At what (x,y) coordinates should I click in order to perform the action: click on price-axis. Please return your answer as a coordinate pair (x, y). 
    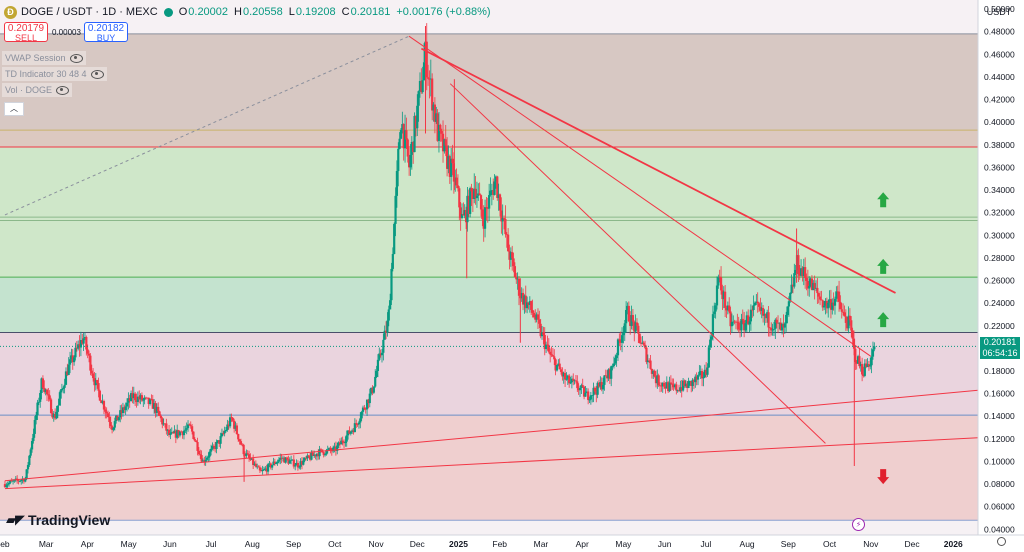
    Looking at the image, I should click on (1001, 267).